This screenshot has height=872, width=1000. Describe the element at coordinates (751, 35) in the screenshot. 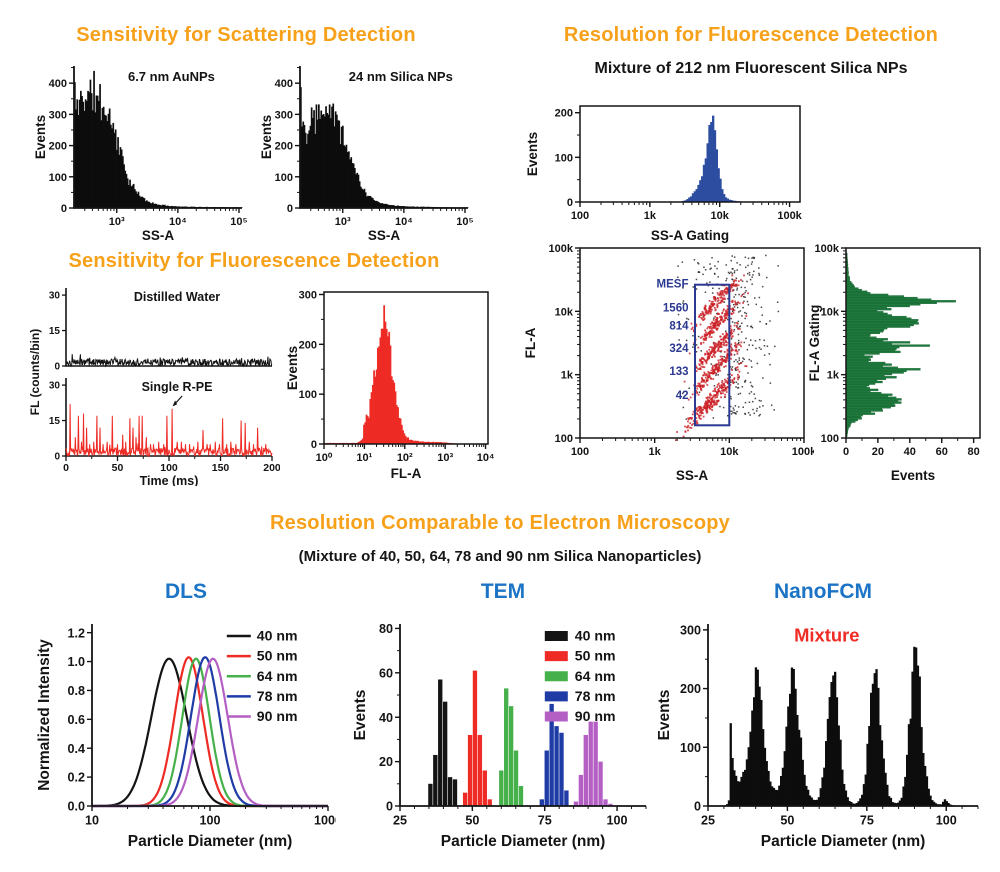

I see `section-title-fluorescence-resolution: Resolution for Fluorescence Detection` at that location.